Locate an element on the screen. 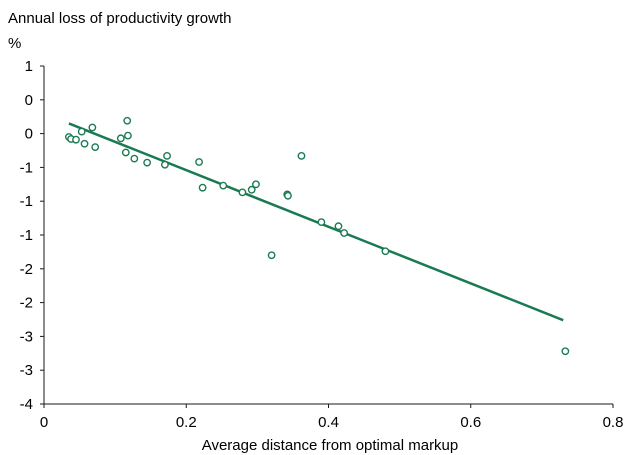 The width and height of the screenshot is (625, 455). x-axis-ticks: 0 0.2 0.4 0.6 0.8 is located at coordinates (332, 417).